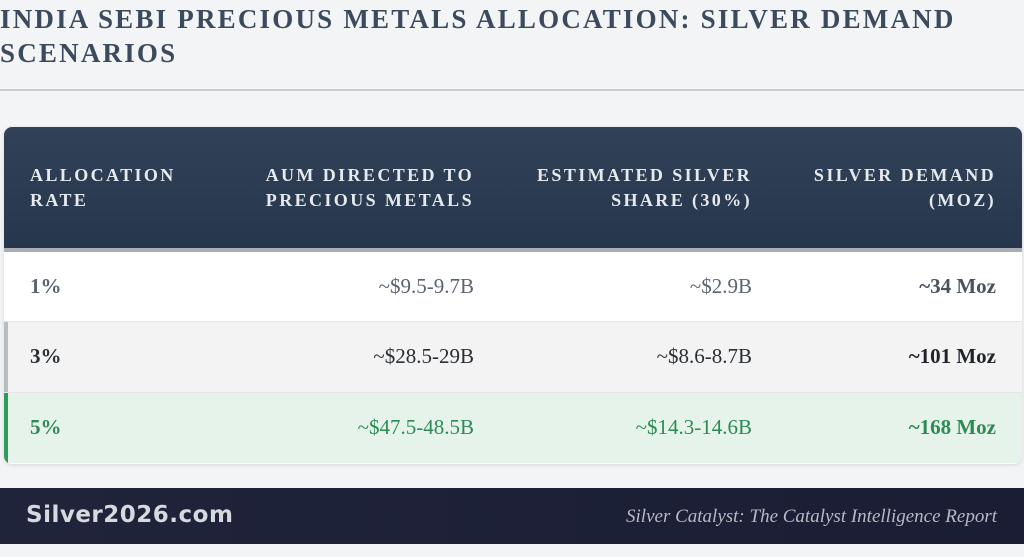 The height and width of the screenshot is (557, 1024). Describe the element at coordinates (639, 357) in the screenshot. I see `silver-share-cell: ~$8.6-8.7B` at that location.